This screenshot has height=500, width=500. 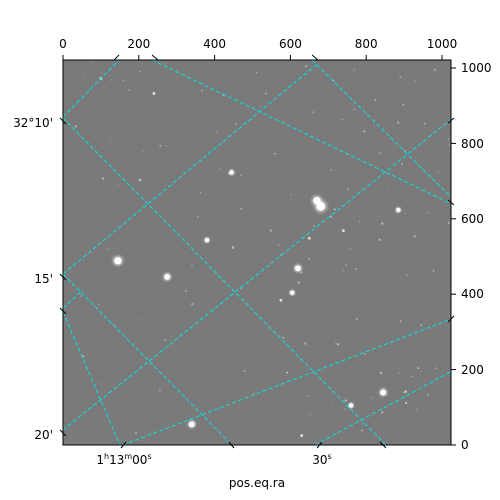 What do you see at coordinates (472, 294) in the screenshot?
I see `right-tick-label: 400` at bounding box center [472, 294].